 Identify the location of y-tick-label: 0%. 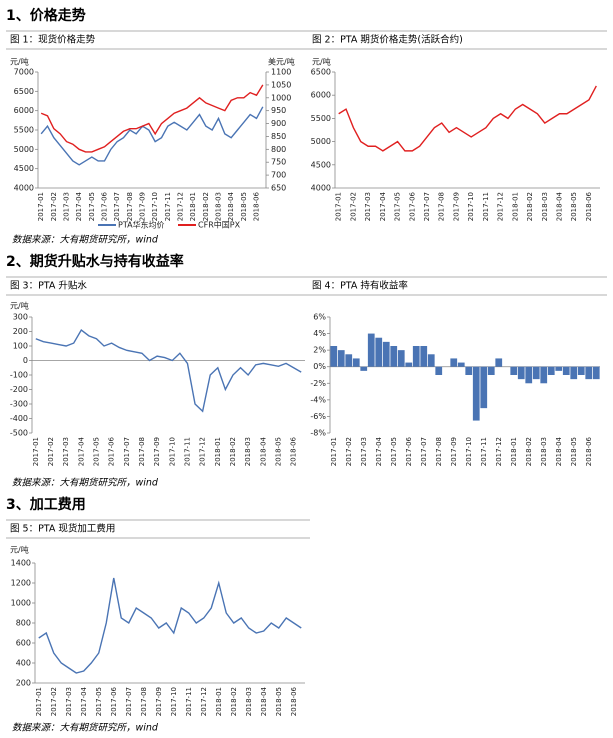
(319, 366).